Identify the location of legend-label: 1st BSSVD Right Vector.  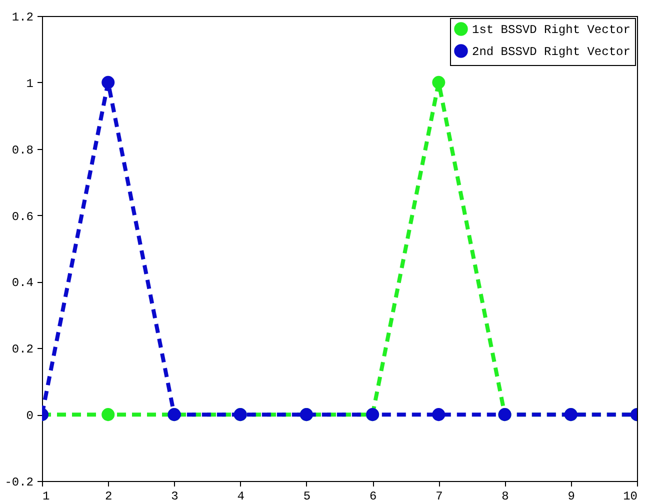
(551, 30).